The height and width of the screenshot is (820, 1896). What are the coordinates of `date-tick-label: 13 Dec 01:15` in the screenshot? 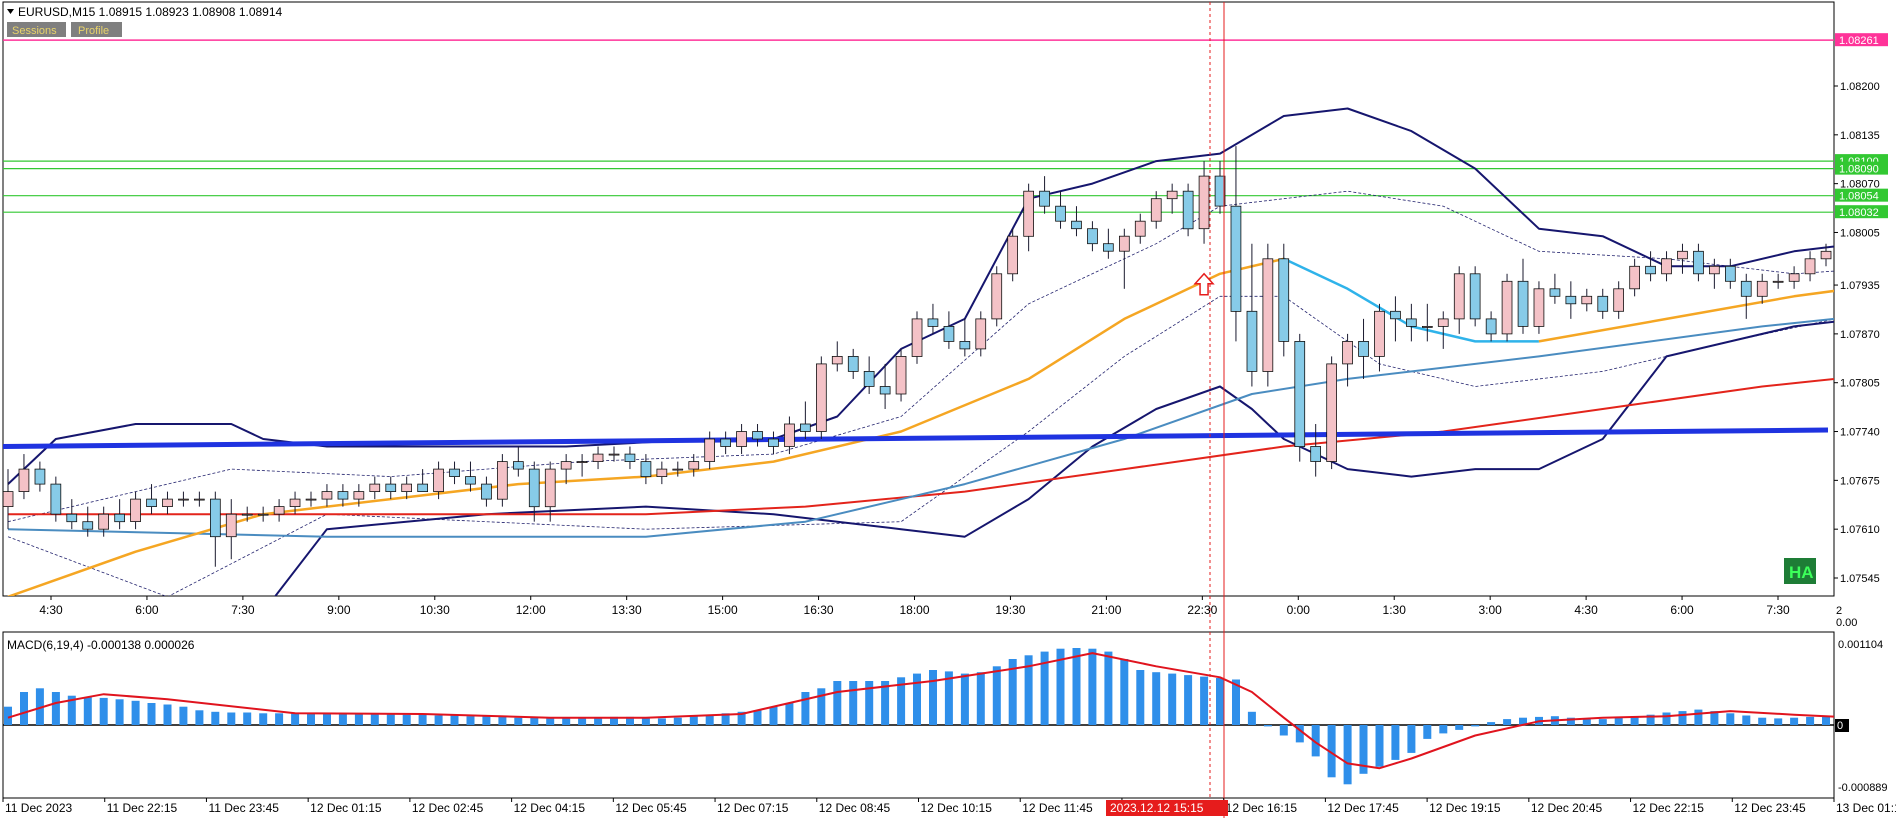 It's located at (1866, 808).